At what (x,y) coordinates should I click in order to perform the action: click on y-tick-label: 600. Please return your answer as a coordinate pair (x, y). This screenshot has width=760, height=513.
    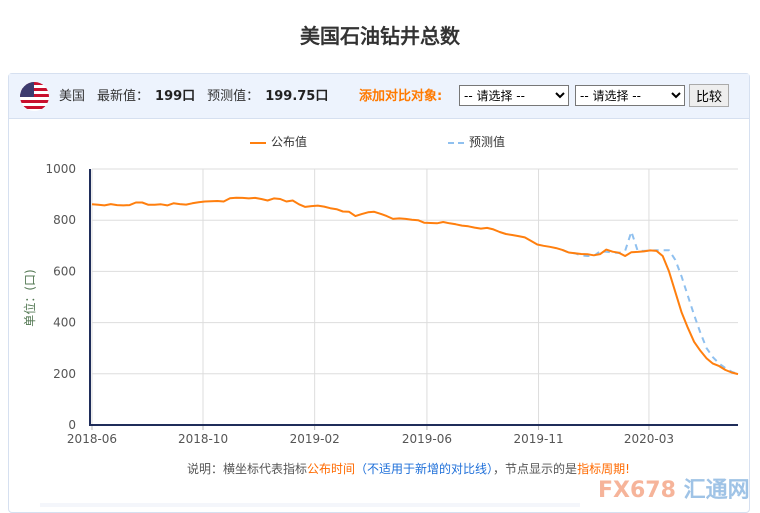
    Looking at the image, I should click on (64, 271).